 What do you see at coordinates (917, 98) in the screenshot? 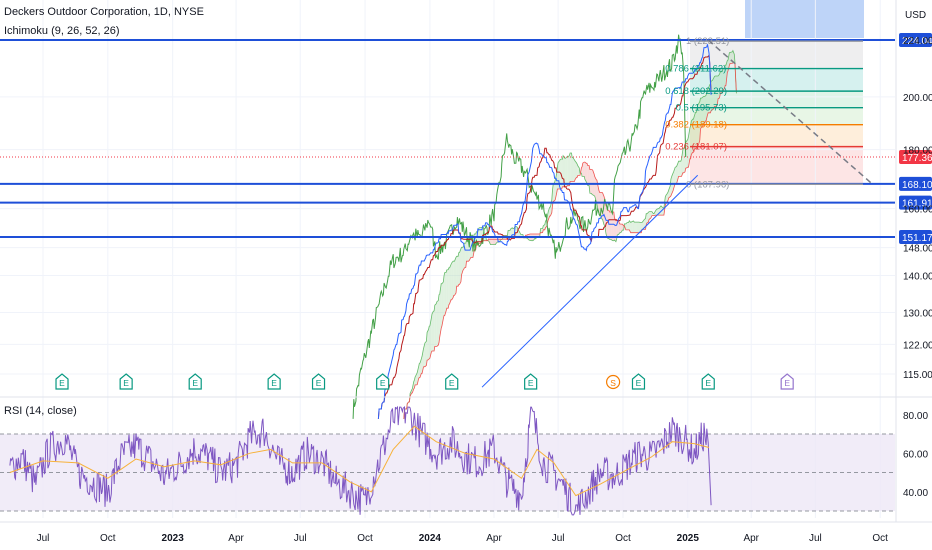
I see `price-axis-tick: 200.00` at bounding box center [917, 98].